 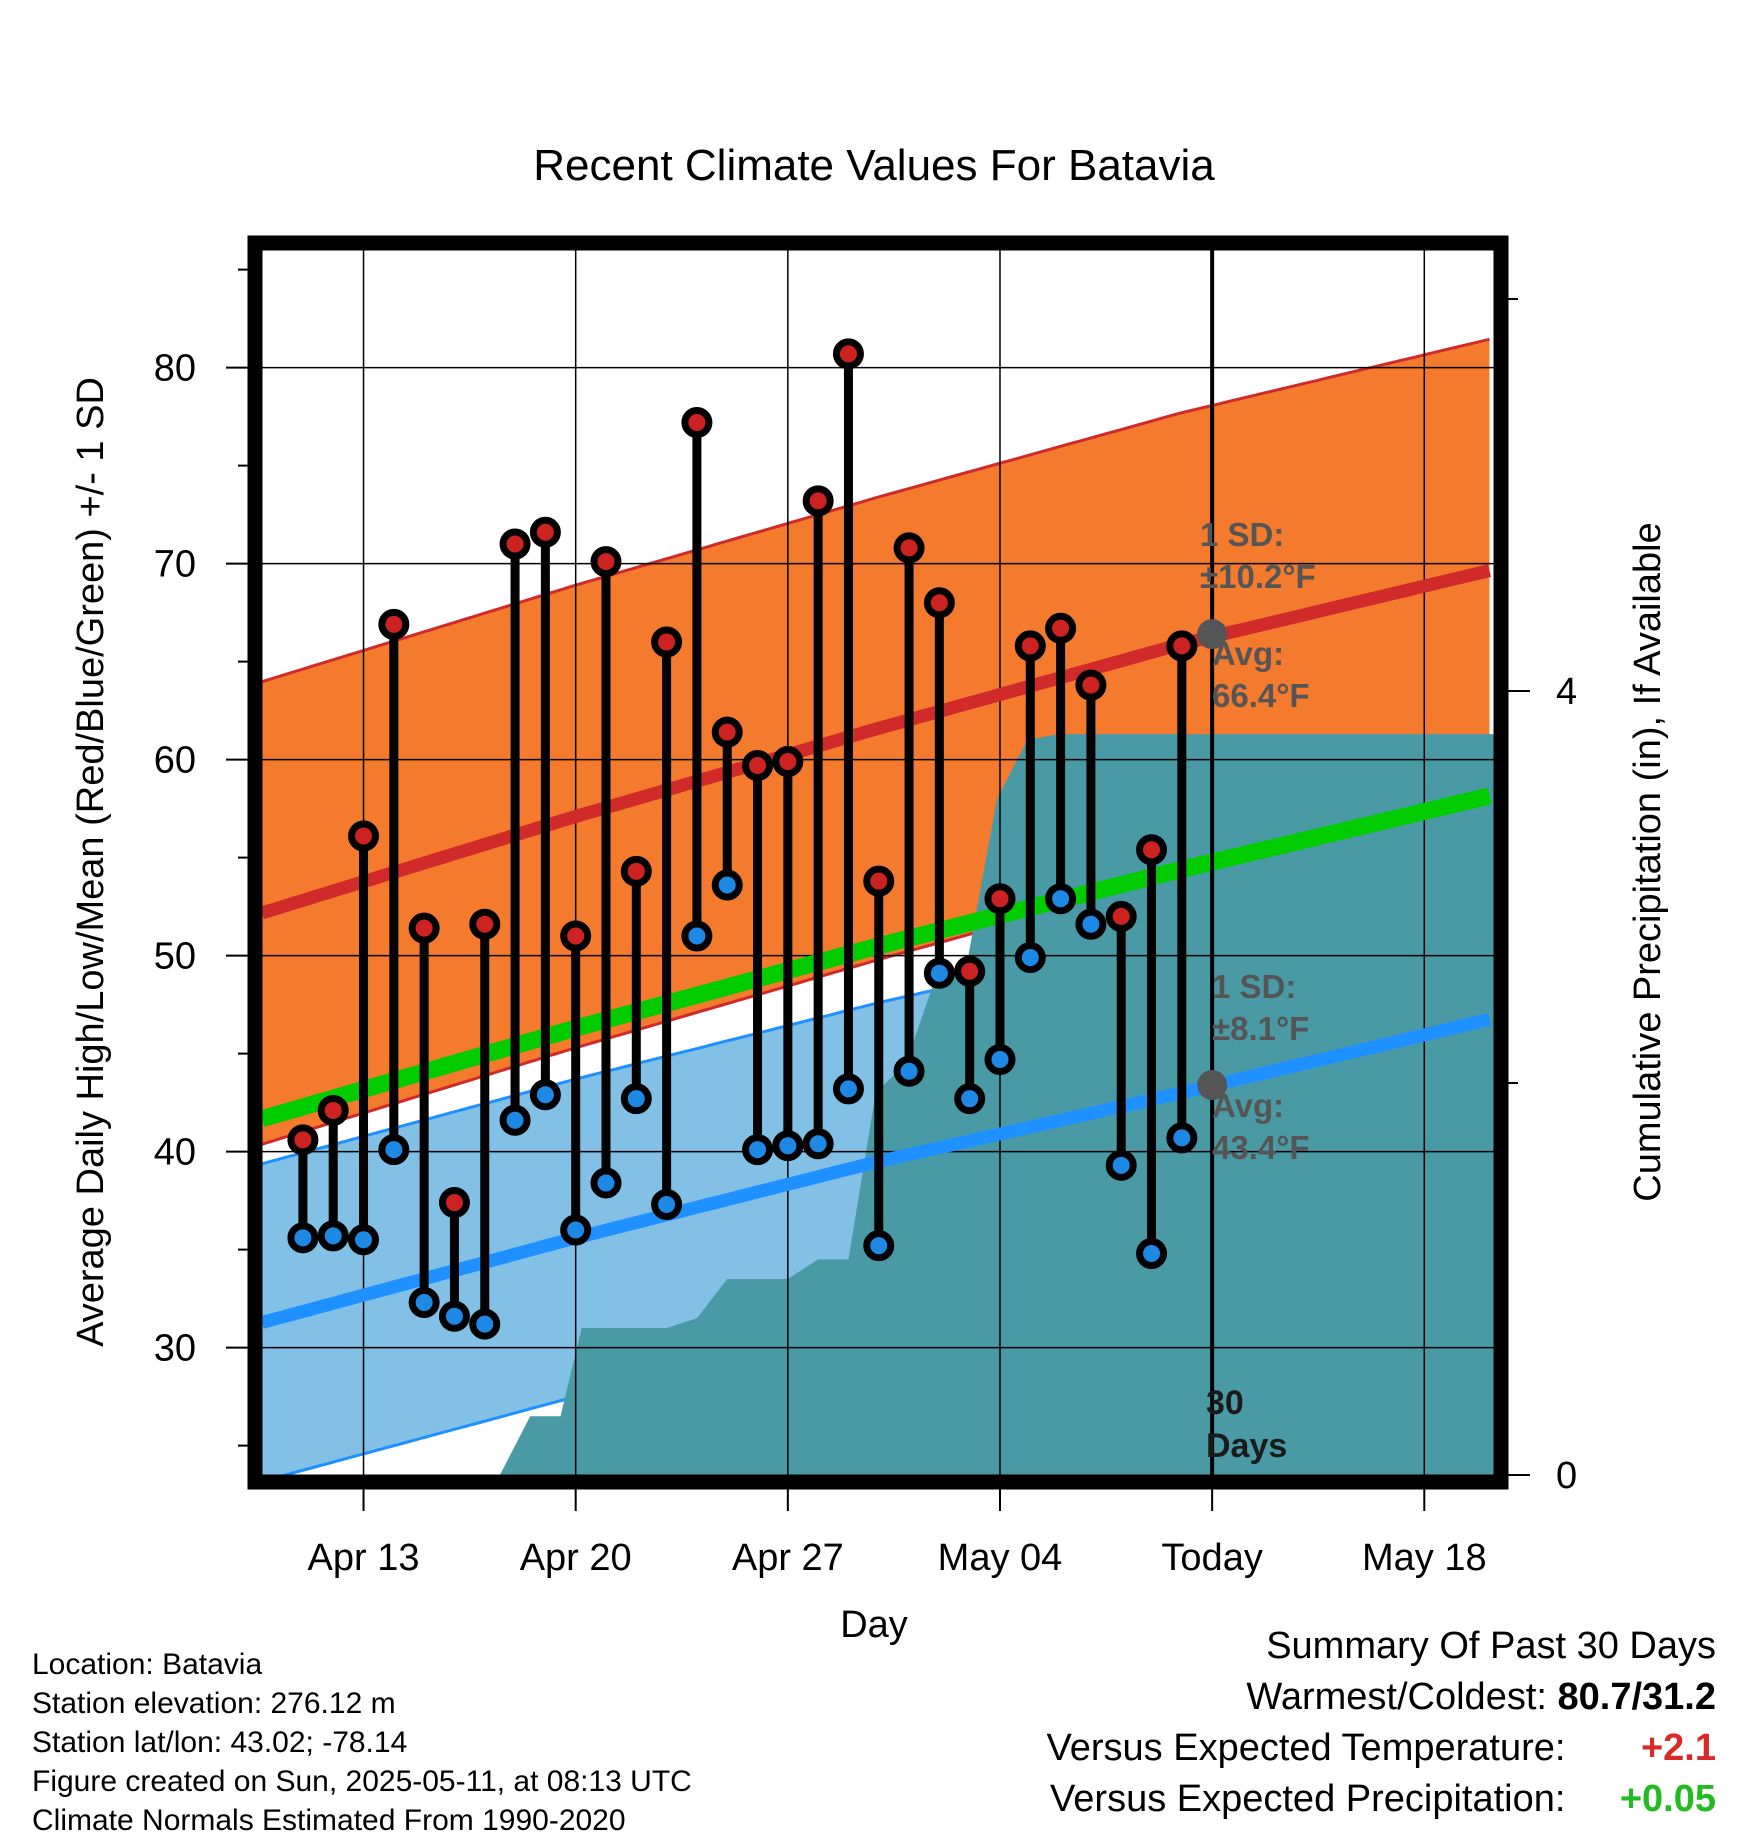 What do you see at coordinates (220, 1742) in the screenshot?
I see `latlon-text: Station lat/lon: 43.02; -78.14` at bounding box center [220, 1742].